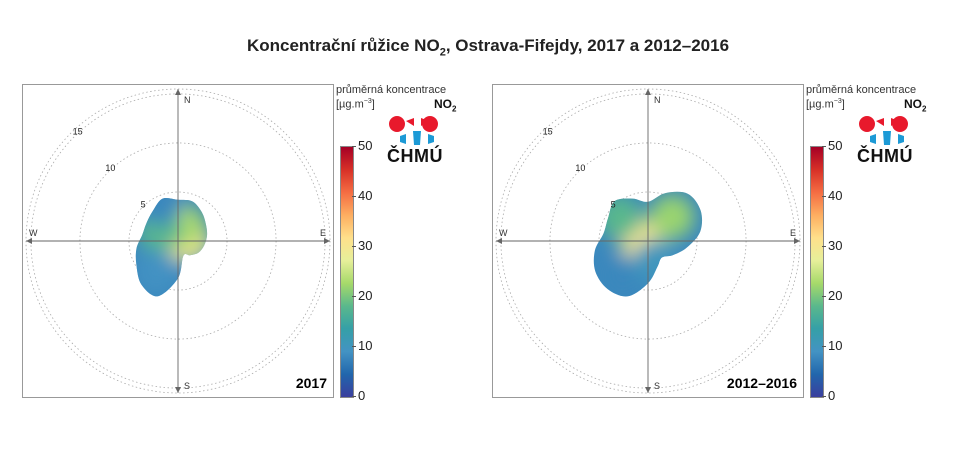 The image size is (976, 460). I want to click on panel-label-2012-2016: 2012–2016, so click(761, 383).